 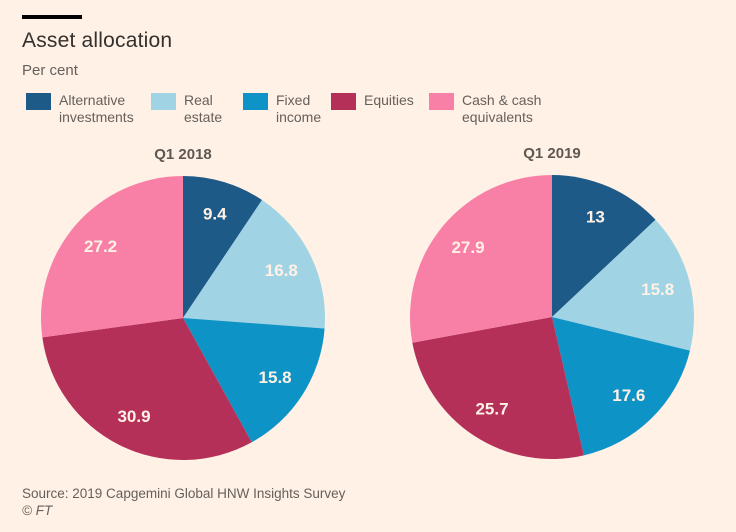 What do you see at coordinates (96, 108) in the screenshot?
I see `legend-label: Alternative investments` at bounding box center [96, 108].